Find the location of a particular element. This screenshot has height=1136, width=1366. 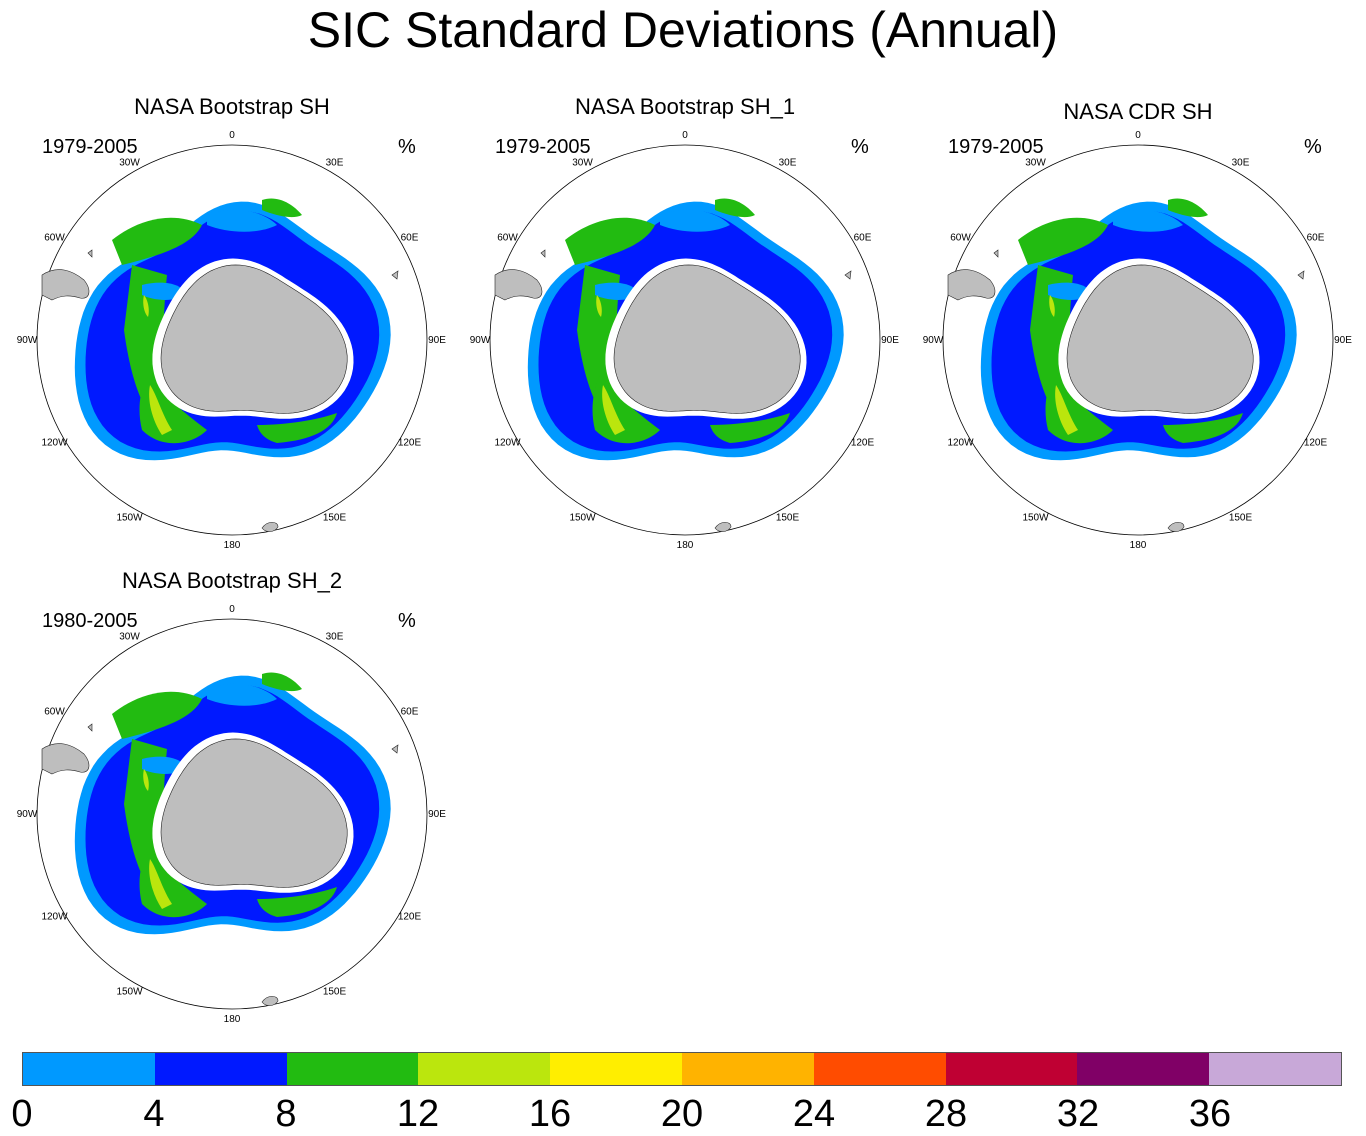

colorbar-tick-label: 4 is located at coordinates (154, 1114).